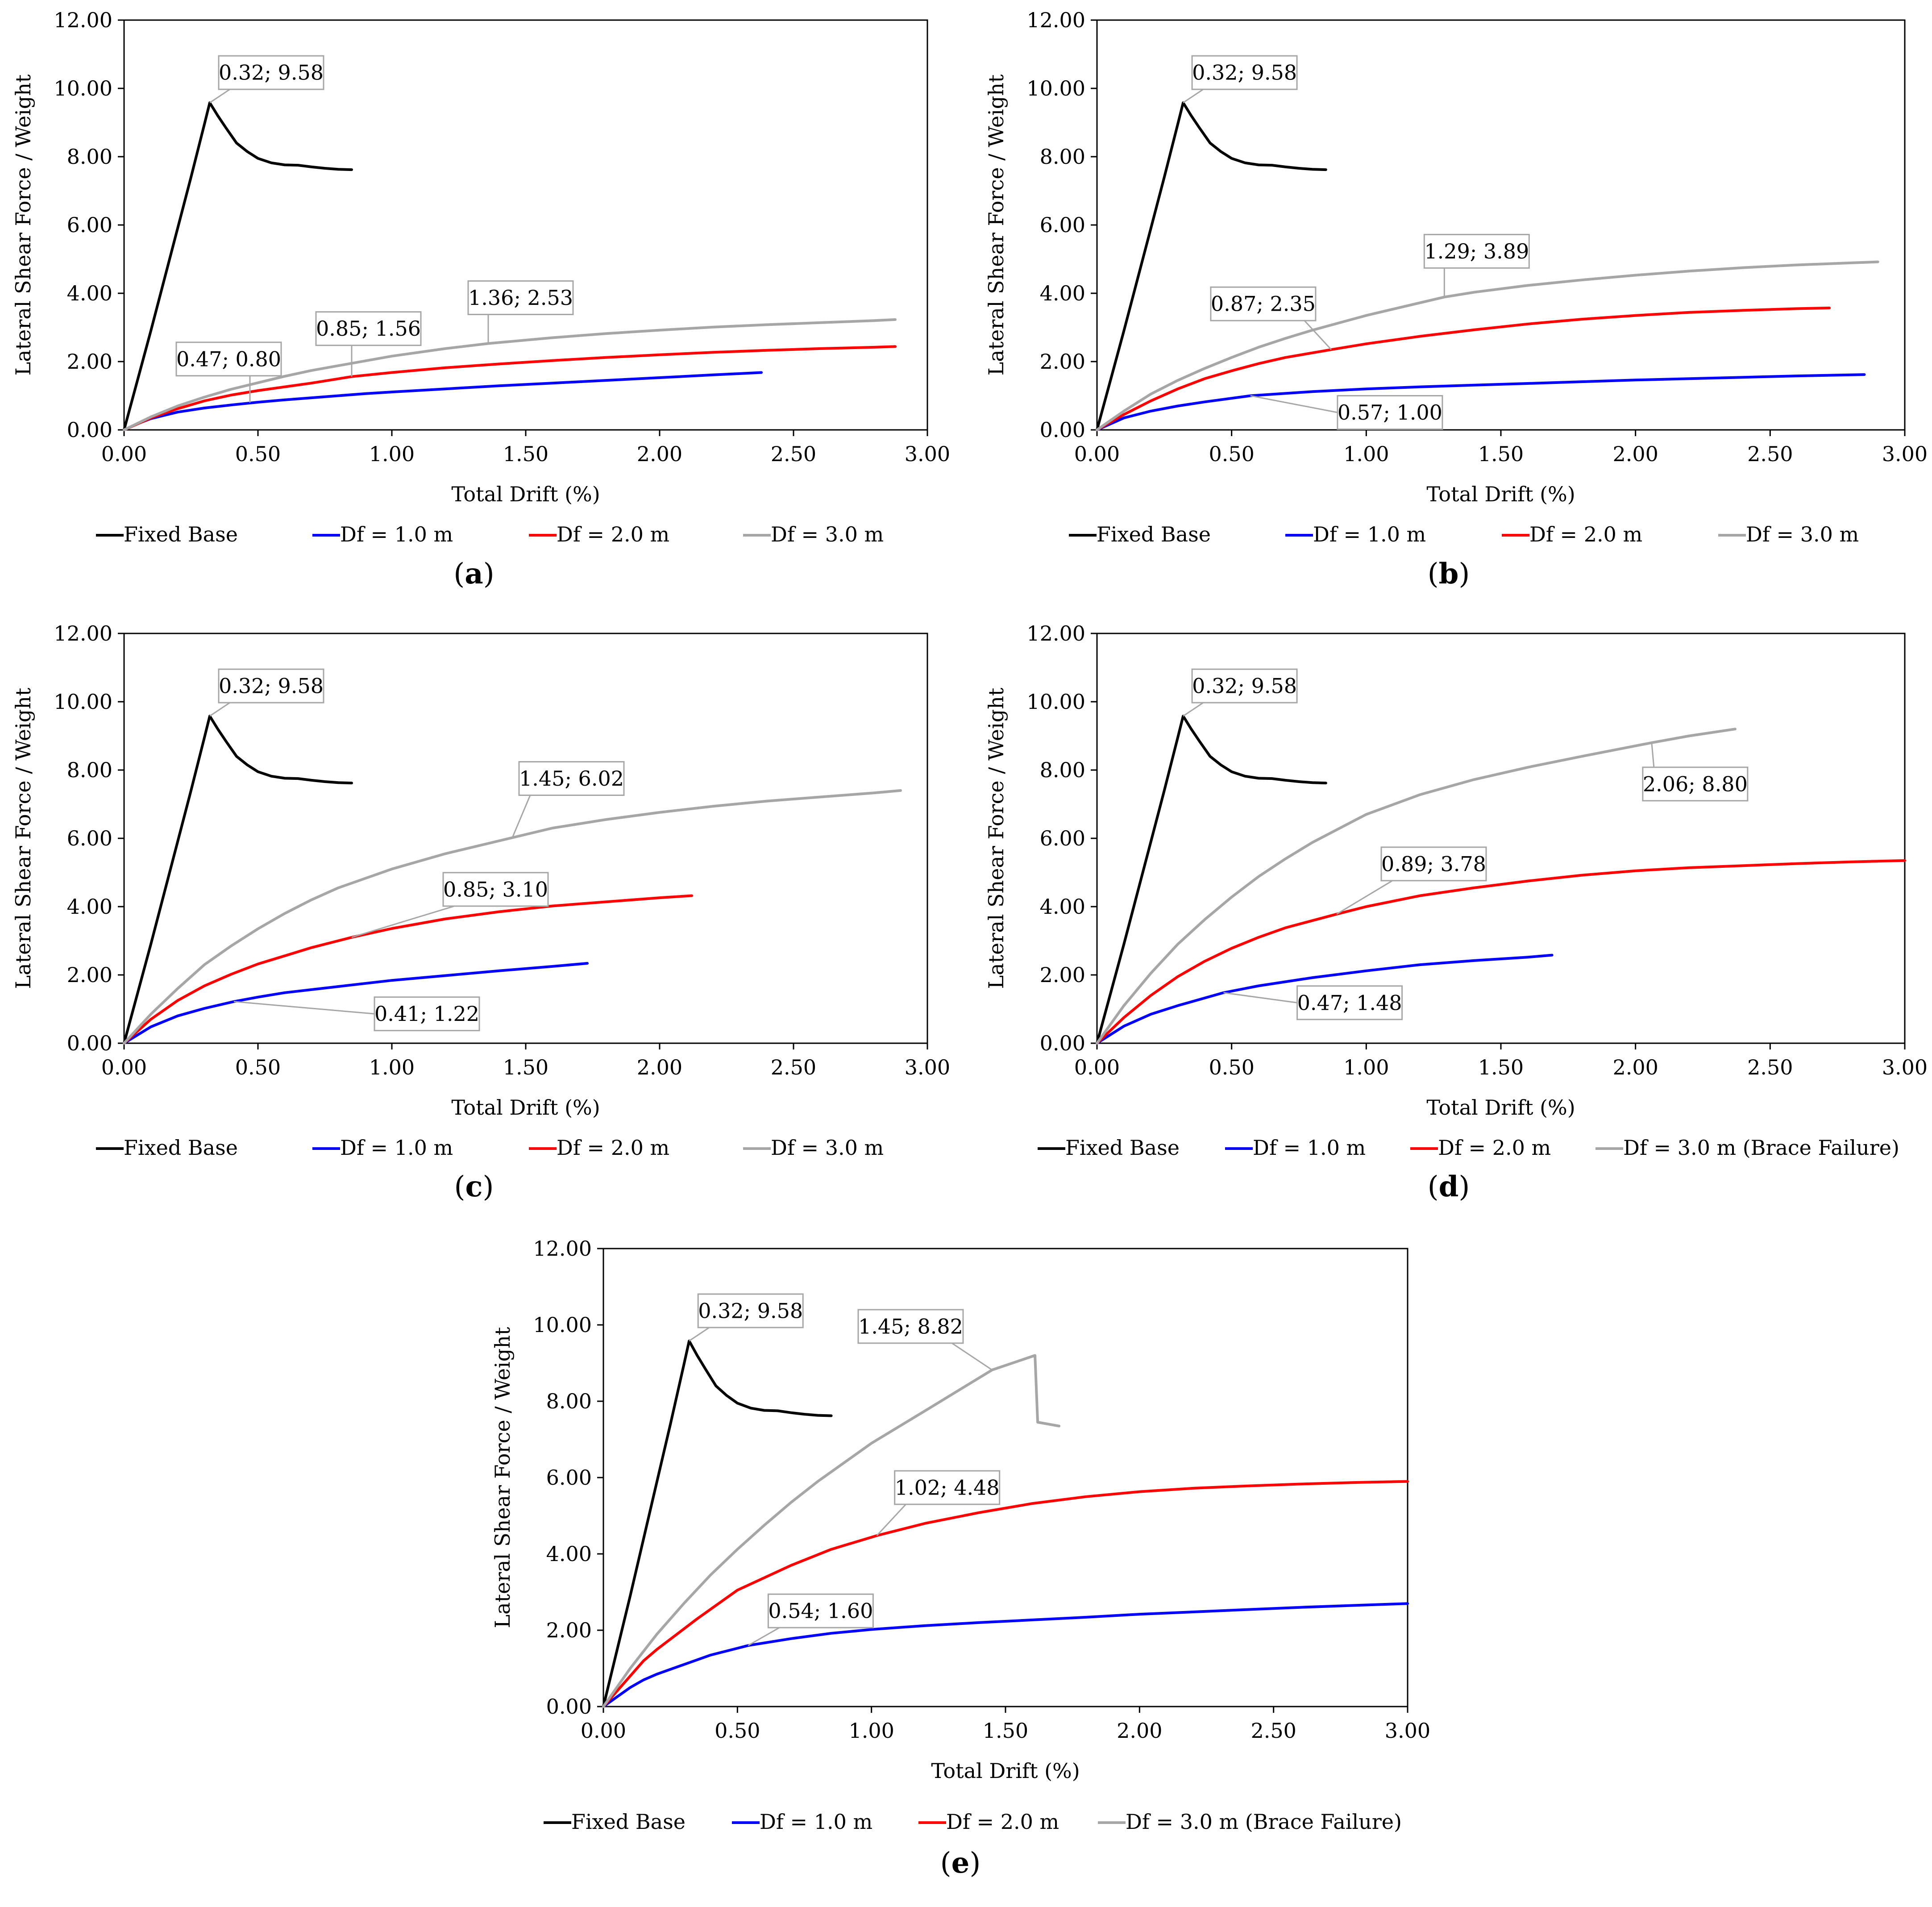 This screenshot has width=1932, height=1907. I want to click on panel-label-part: d, so click(1449, 1186).